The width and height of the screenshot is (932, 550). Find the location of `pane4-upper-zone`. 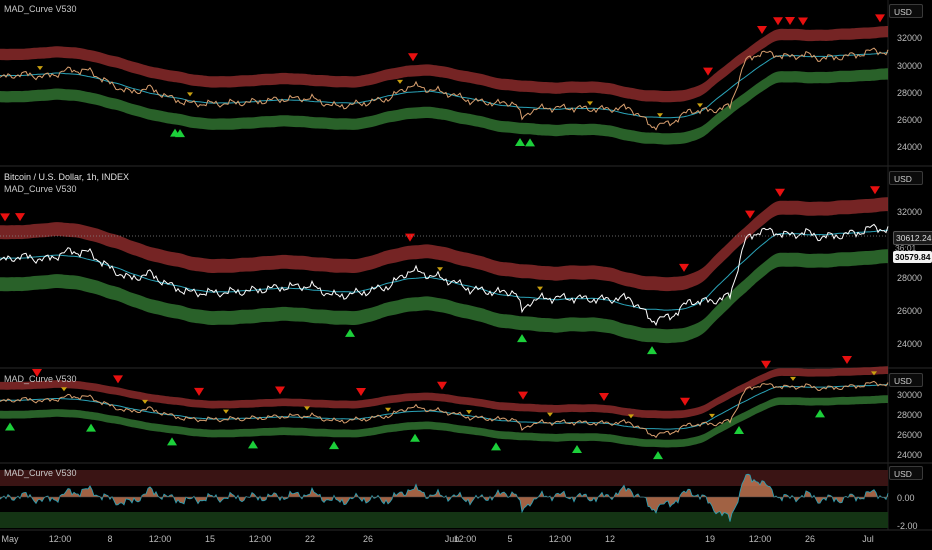

pane4-upper-zone is located at coordinates (444, 478).